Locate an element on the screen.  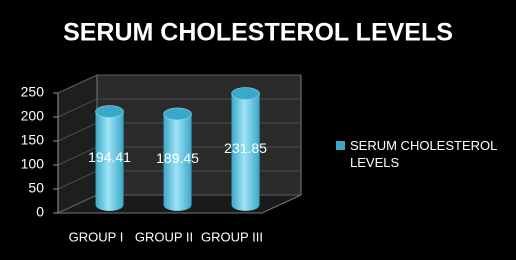
x-tick-label: GROUP I is located at coordinates (96, 236).